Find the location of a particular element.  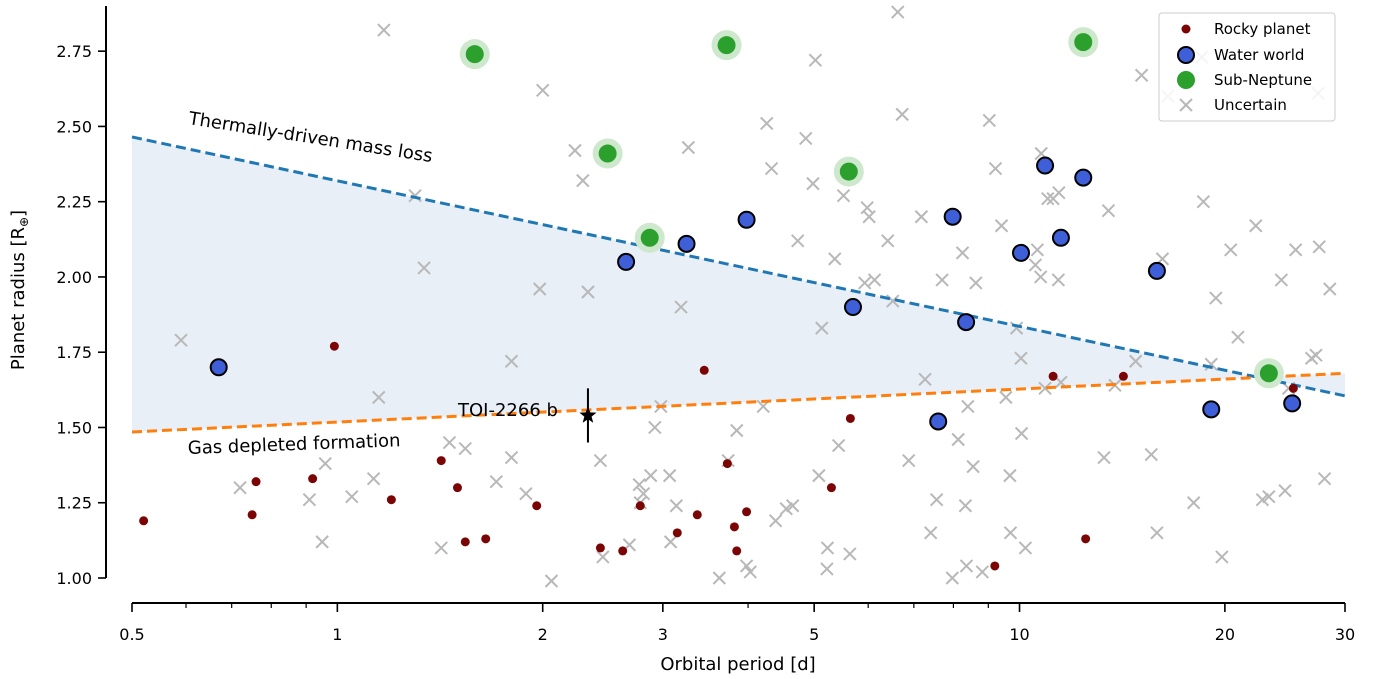

uncertain-point-121-b is located at coordinates (1262, 500).